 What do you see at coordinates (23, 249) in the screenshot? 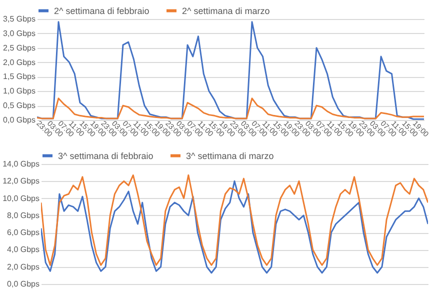
I see `y-tick-label: 4,0 Gbps` at bounding box center [23, 249].